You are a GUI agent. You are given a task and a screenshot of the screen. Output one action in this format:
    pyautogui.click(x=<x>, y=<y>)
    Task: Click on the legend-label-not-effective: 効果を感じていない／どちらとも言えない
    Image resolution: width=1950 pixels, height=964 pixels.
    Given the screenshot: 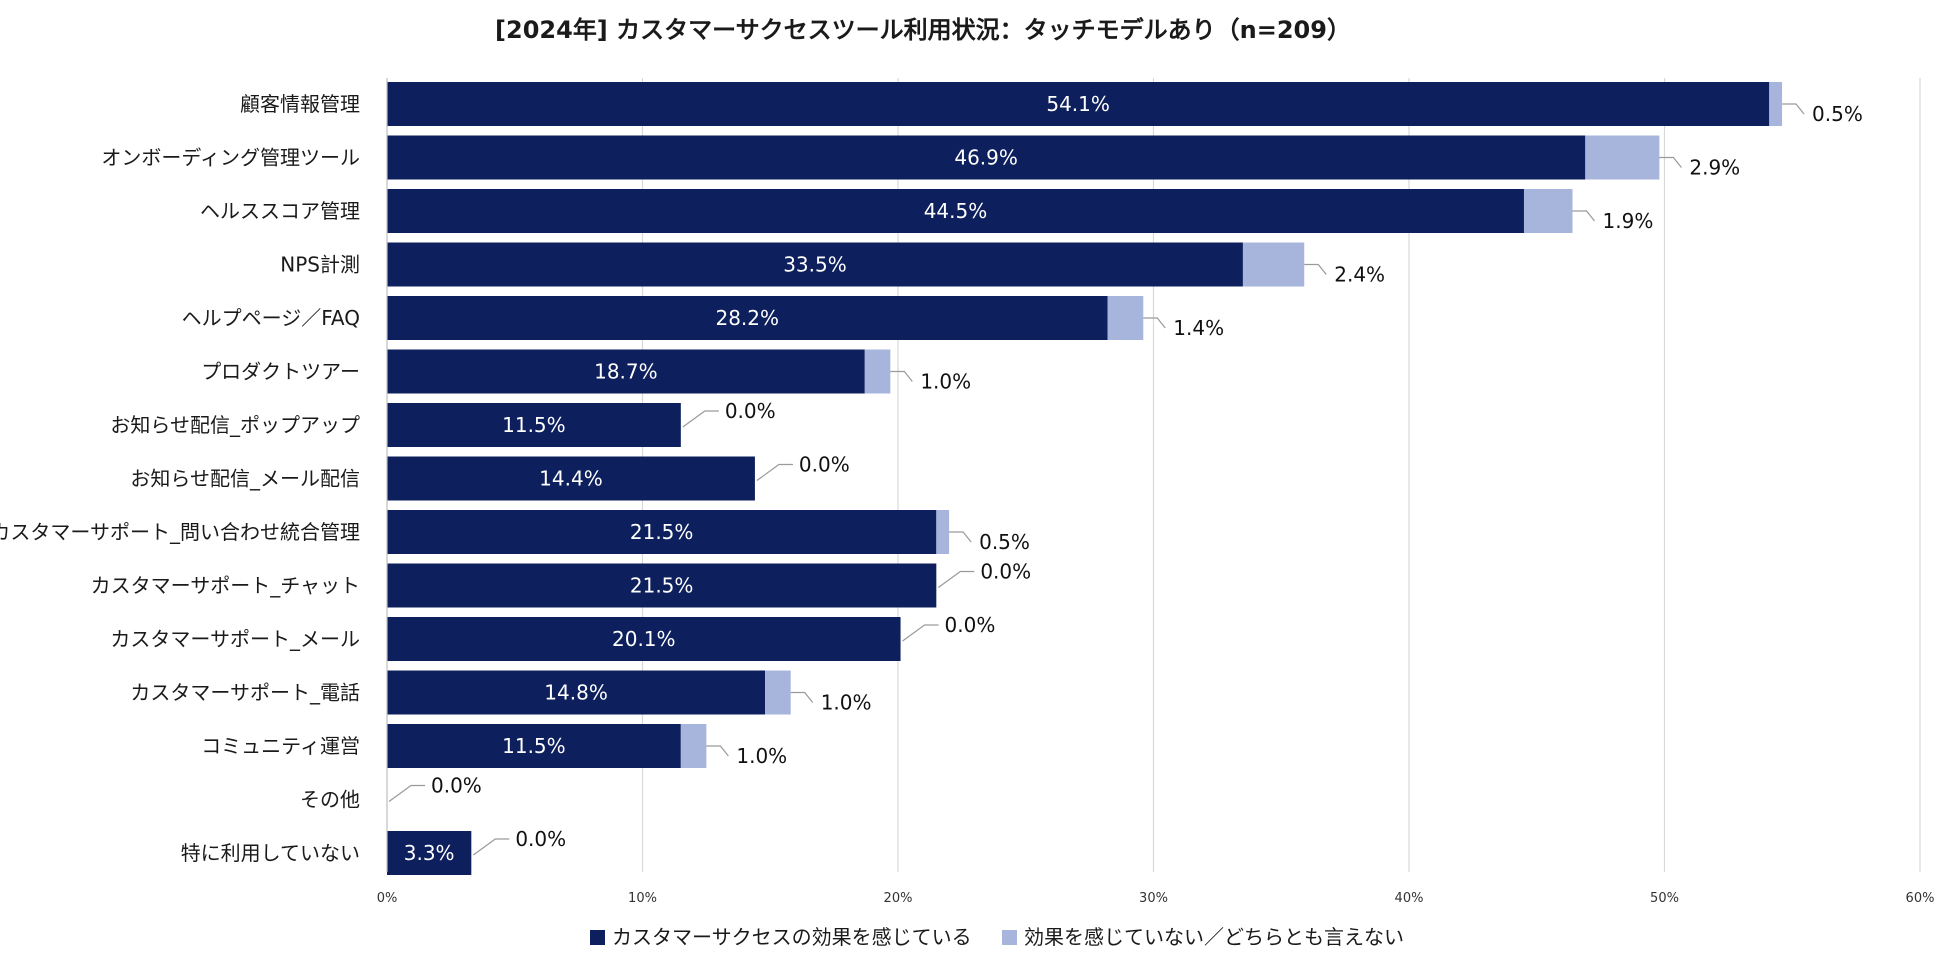 What is the action you would take?
    pyautogui.click(x=1214, y=937)
    